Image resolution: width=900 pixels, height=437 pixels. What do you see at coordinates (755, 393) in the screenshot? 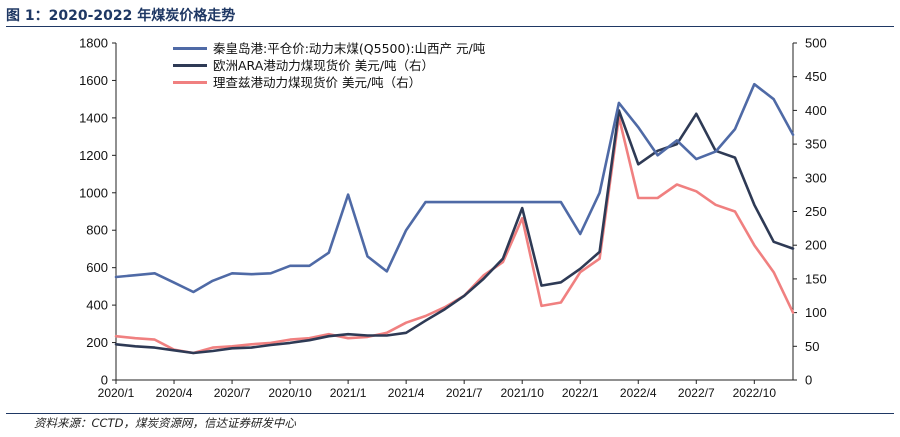
I see `x-tick-label: 2022/10` at bounding box center [755, 393].